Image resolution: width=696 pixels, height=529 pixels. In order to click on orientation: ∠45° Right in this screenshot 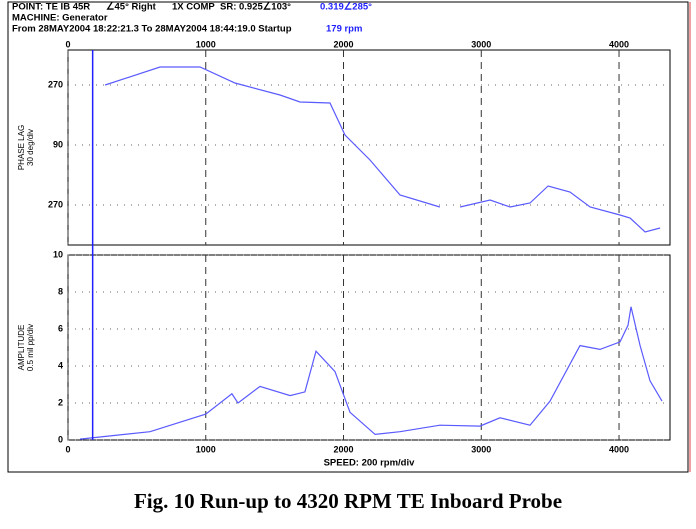, I will do `click(131, 7)`.